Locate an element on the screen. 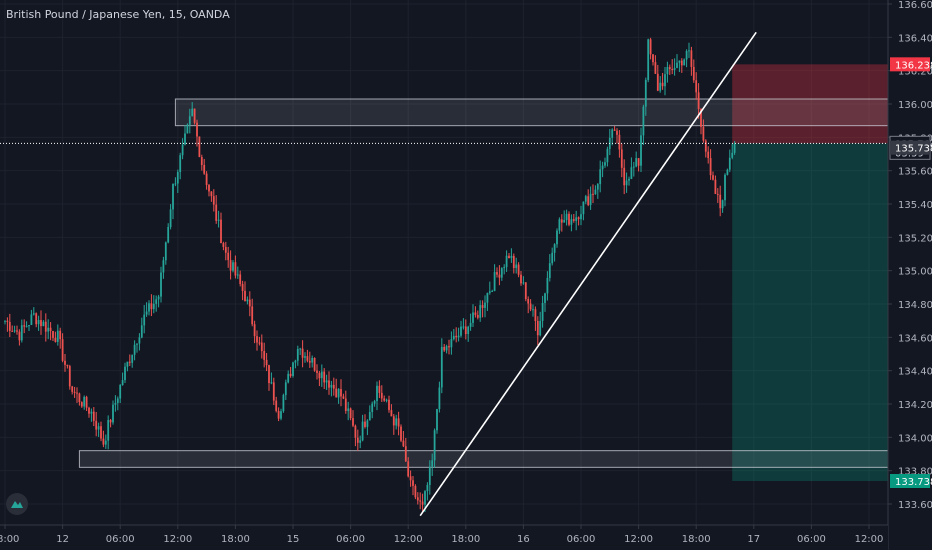 The height and width of the screenshot is (550, 932). symbol-title: British Pound / Japanese Yen, 15, OANDA is located at coordinates (118, 14).